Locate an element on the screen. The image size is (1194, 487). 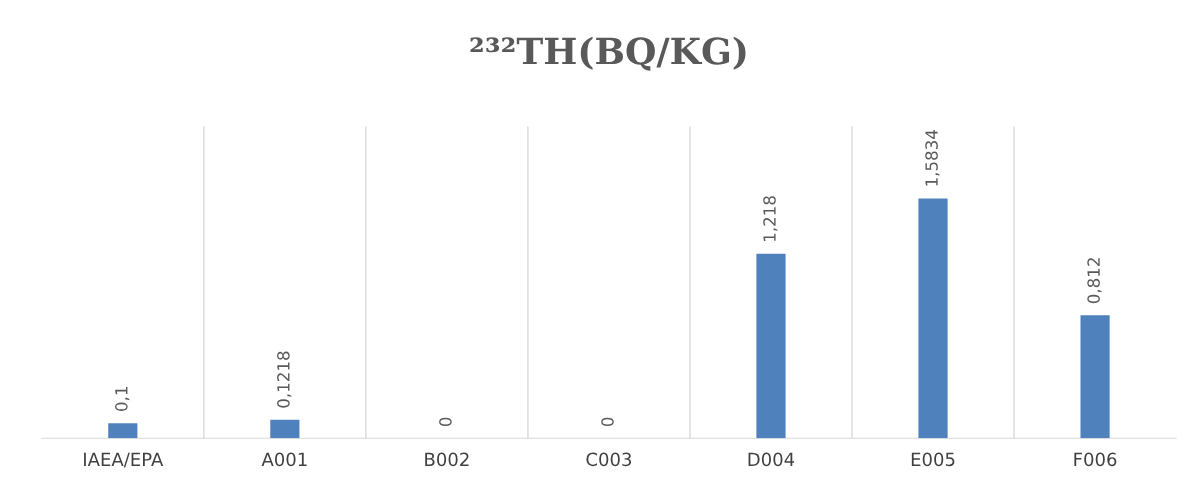
data-label: 0,1218 is located at coordinates (284, 379).